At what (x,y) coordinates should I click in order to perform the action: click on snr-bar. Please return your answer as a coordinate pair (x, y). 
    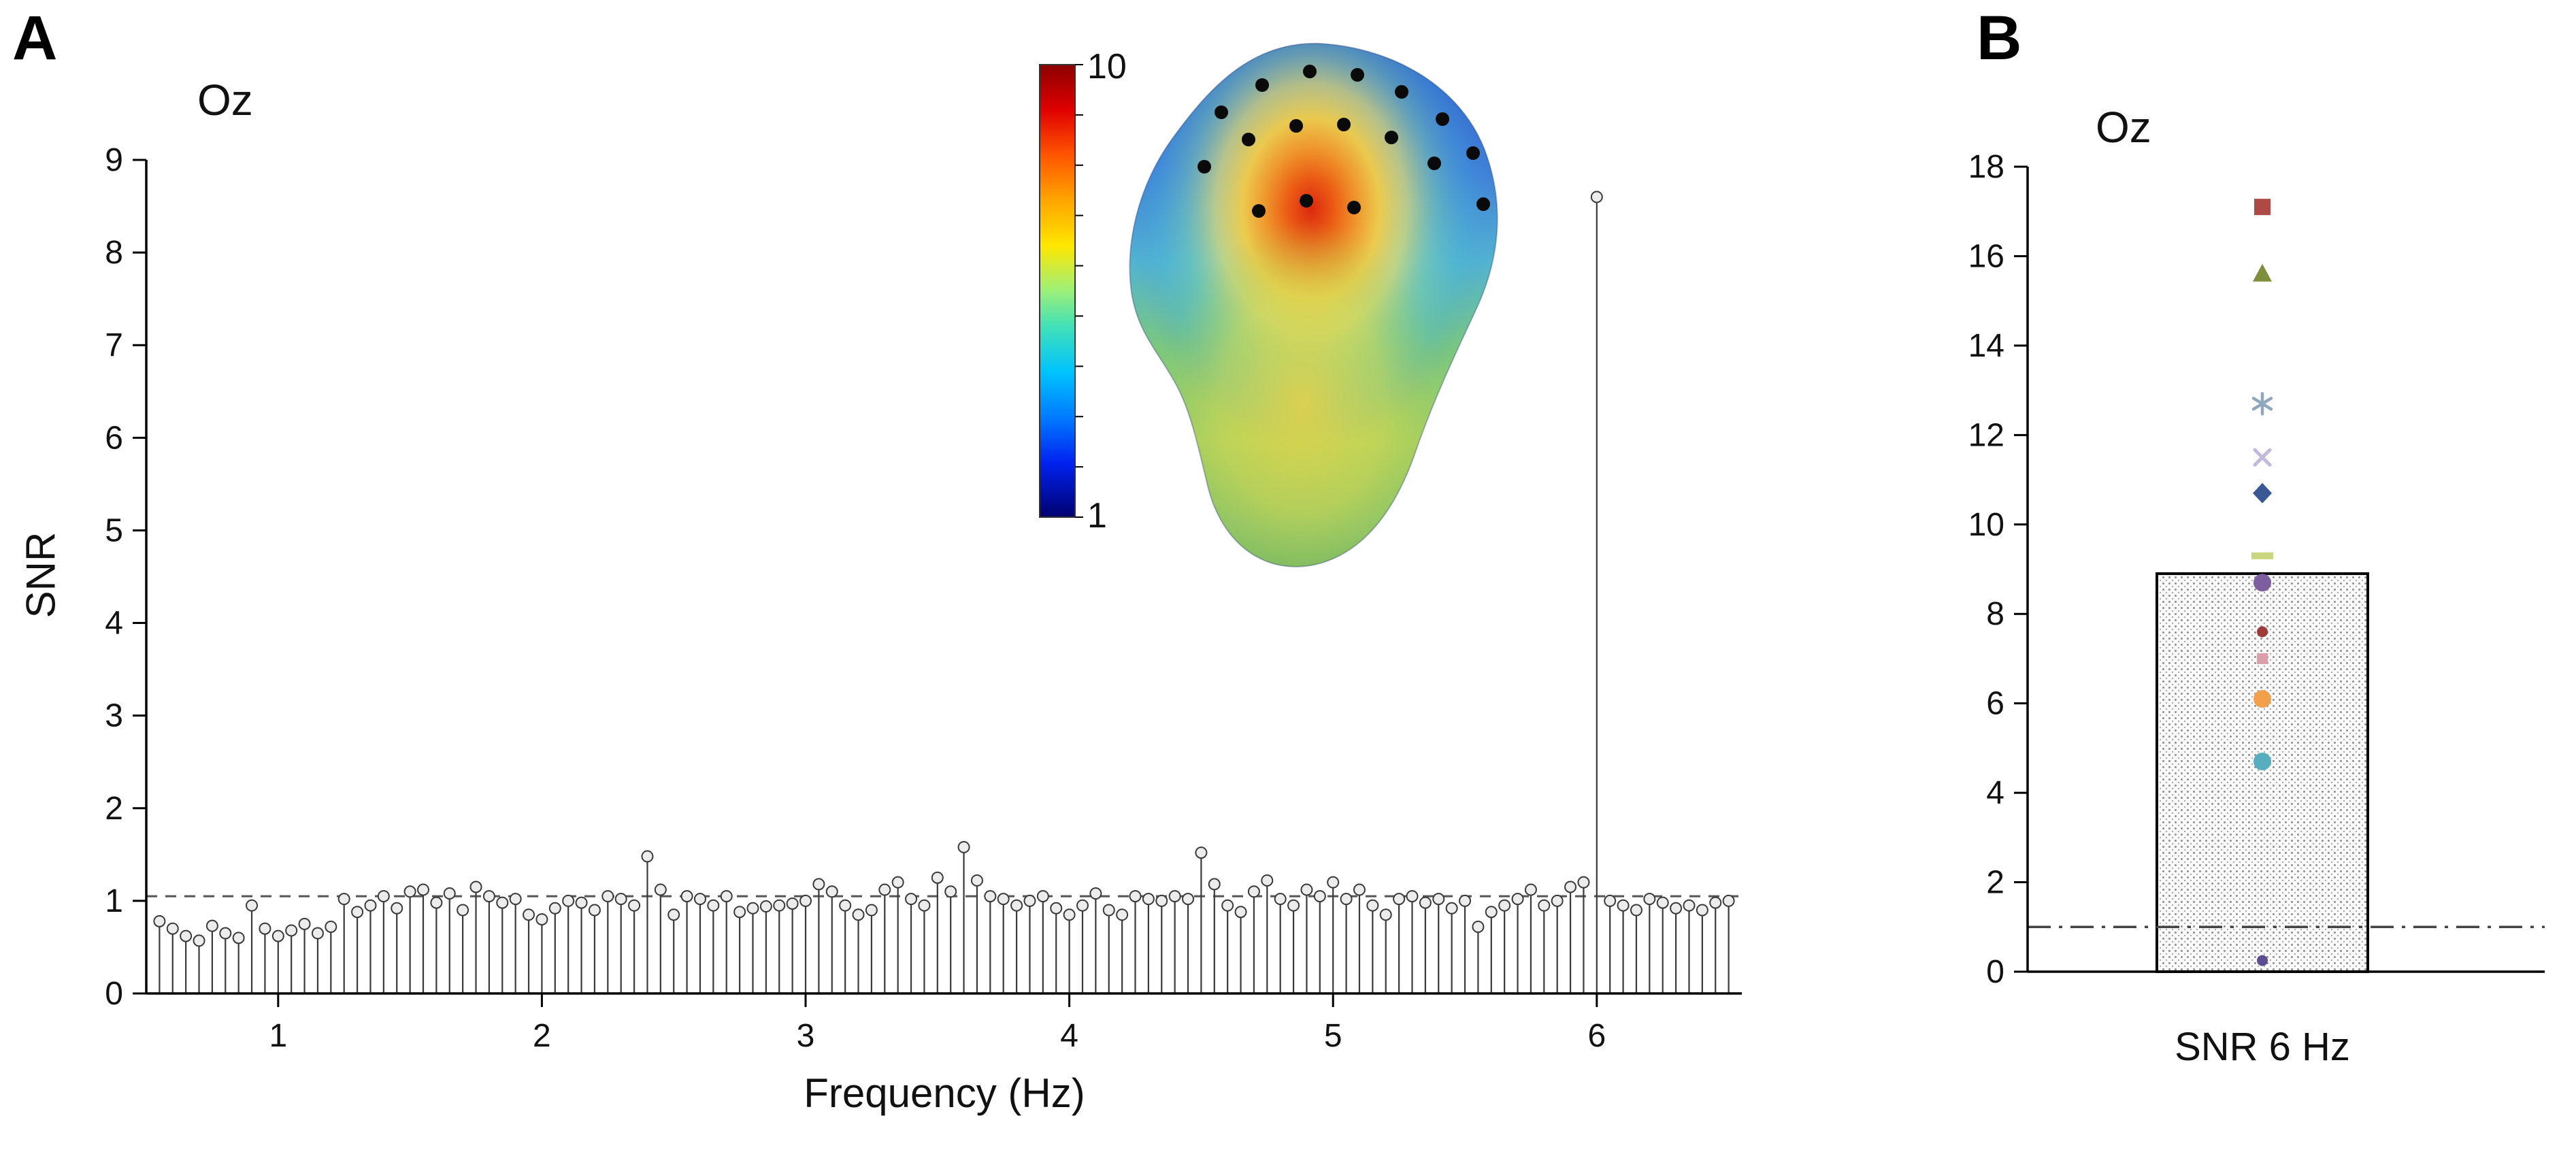
    Looking at the image, I should click on (2262, 772).